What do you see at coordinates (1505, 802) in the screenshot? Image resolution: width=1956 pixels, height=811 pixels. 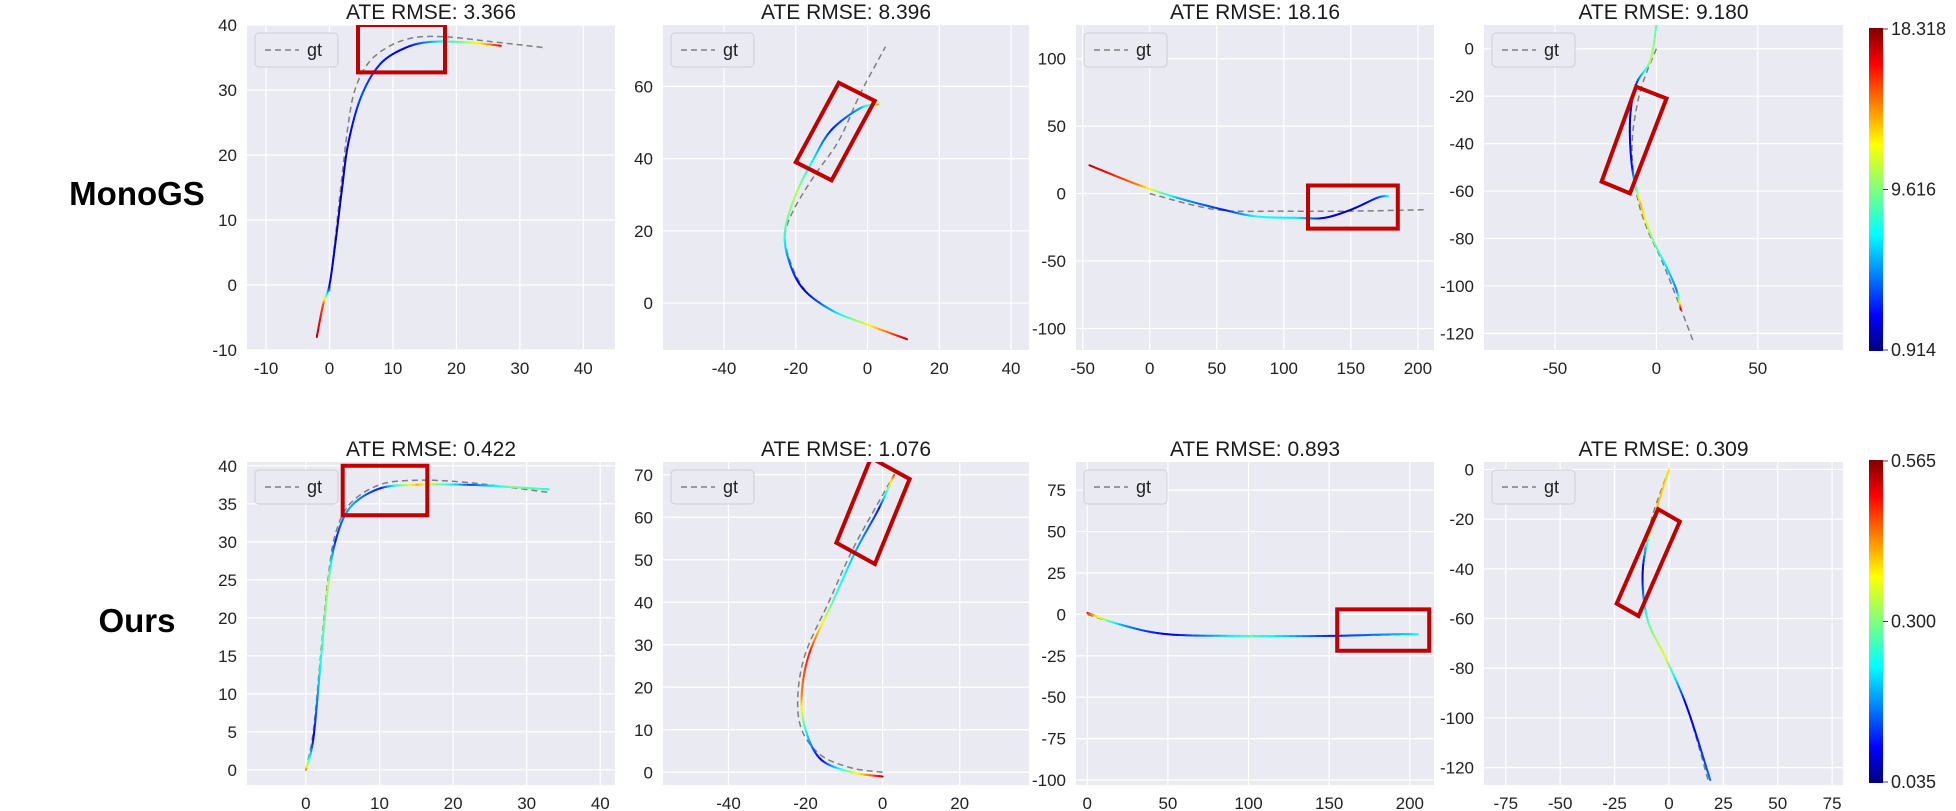 I see `x-tick-label: -75` at bounding box center [1505, 802].